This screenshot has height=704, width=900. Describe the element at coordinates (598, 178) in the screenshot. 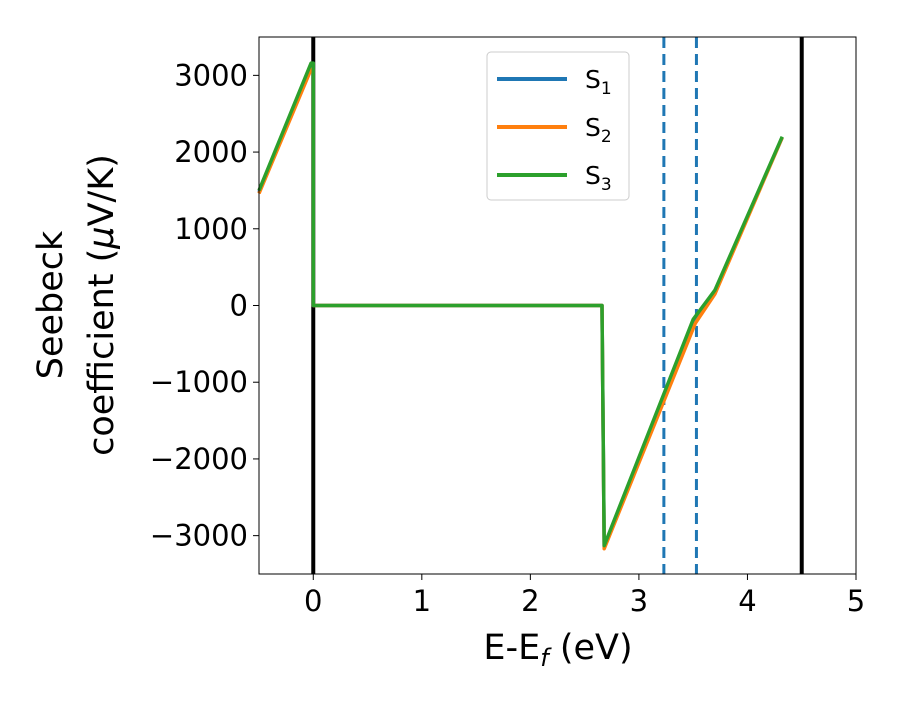

I see `legend-label-3: S3` at that location.